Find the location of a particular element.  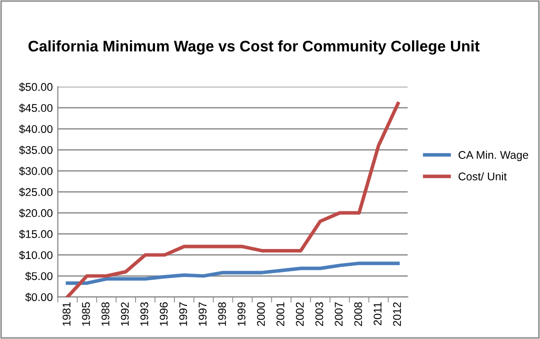

x-tick-label: 1996 is located at coordinates (164, 314).